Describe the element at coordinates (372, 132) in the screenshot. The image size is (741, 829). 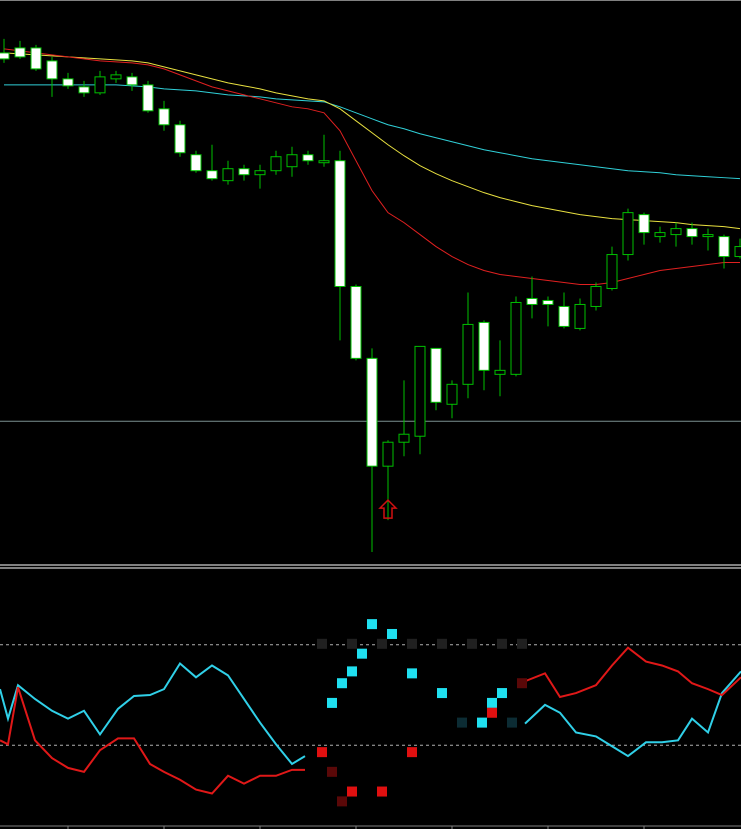
I see `moving-average` at that location.